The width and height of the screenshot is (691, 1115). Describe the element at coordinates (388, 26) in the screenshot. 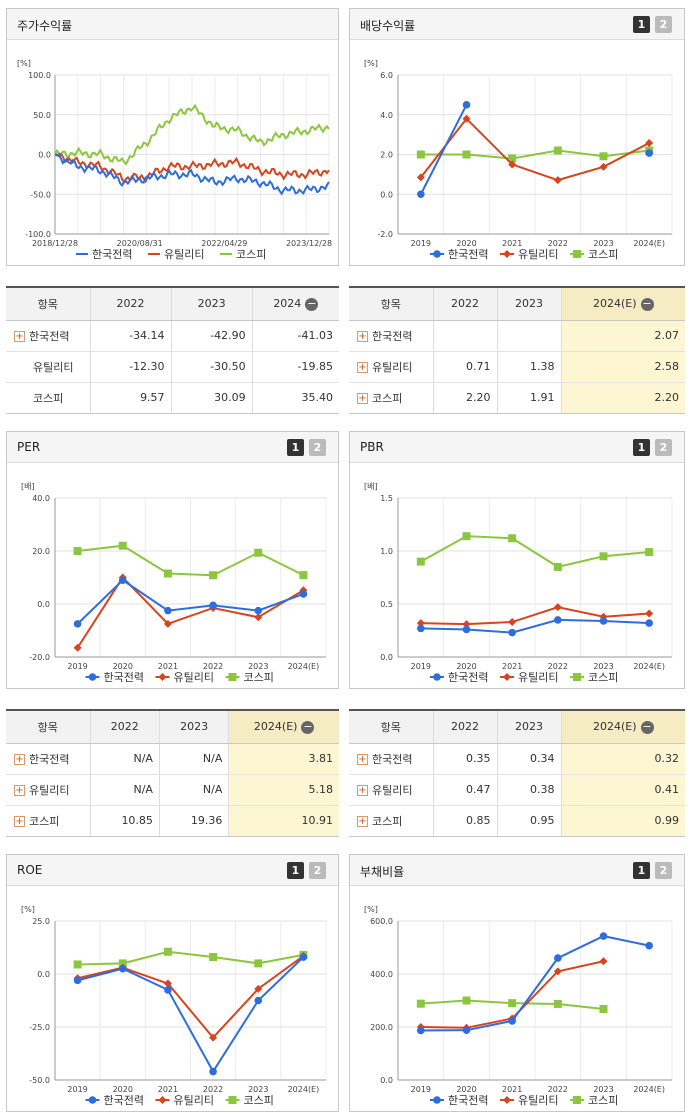

I see `dividend-title: 배당수익률` at that location.